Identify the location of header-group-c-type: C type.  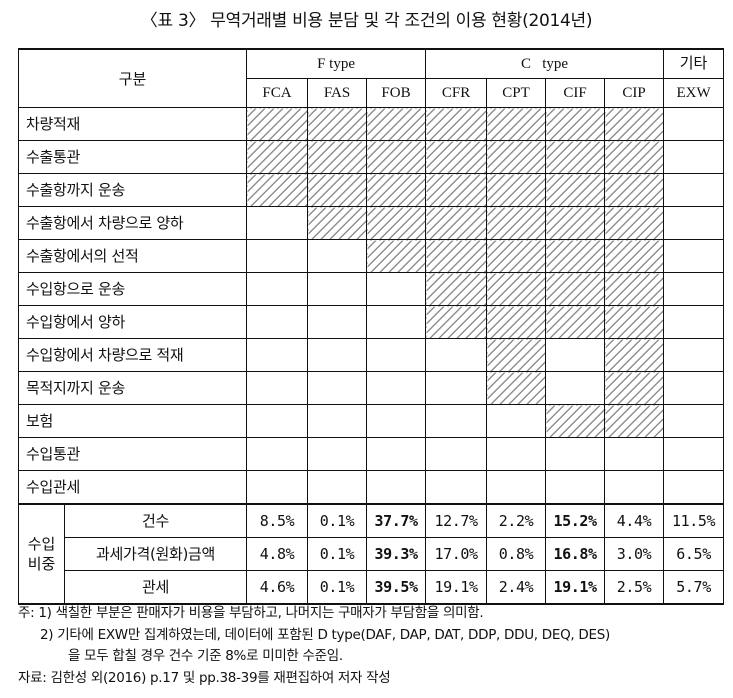
(545, 63).